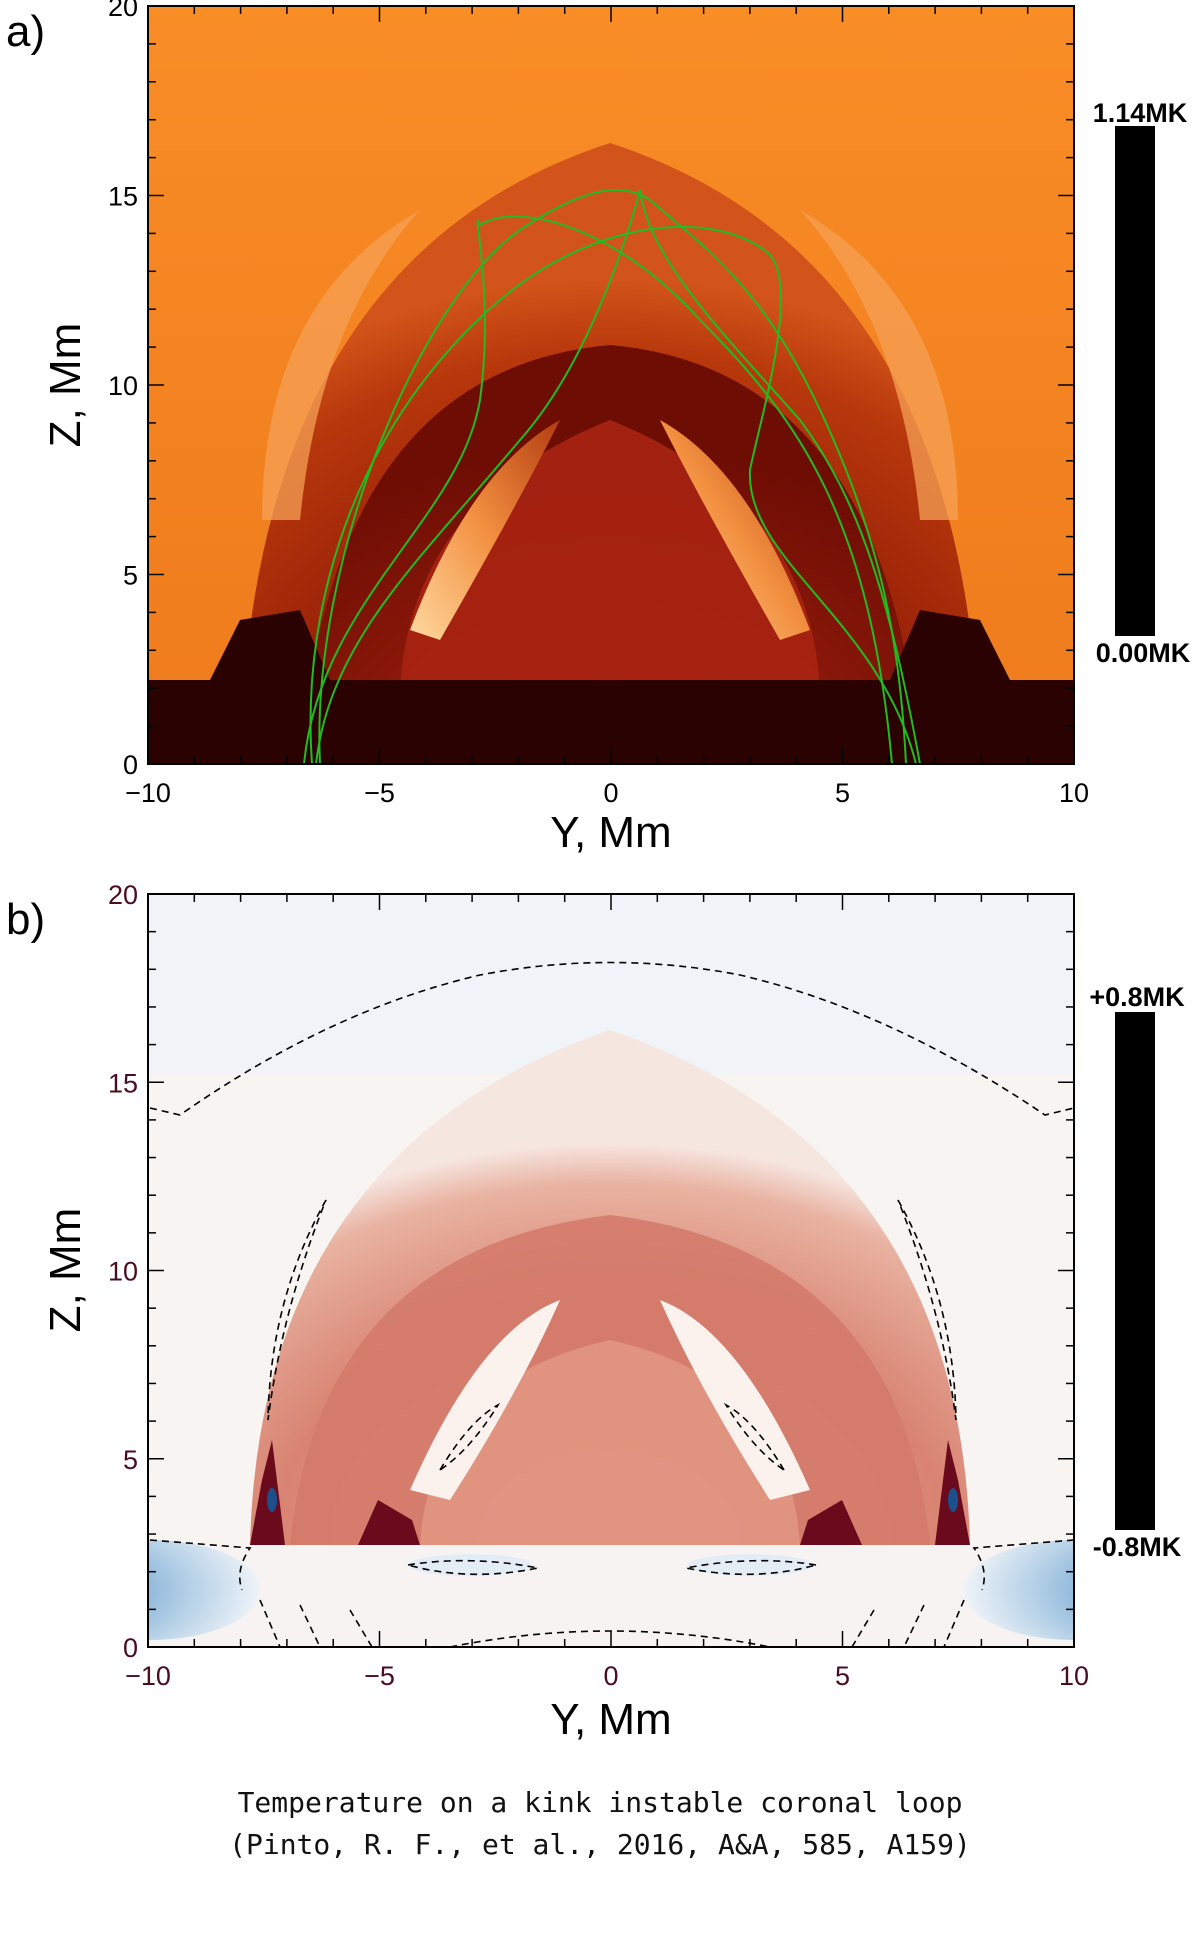  I want to click on colorbar-max-label: +0.8MK, so click(1137, 997).